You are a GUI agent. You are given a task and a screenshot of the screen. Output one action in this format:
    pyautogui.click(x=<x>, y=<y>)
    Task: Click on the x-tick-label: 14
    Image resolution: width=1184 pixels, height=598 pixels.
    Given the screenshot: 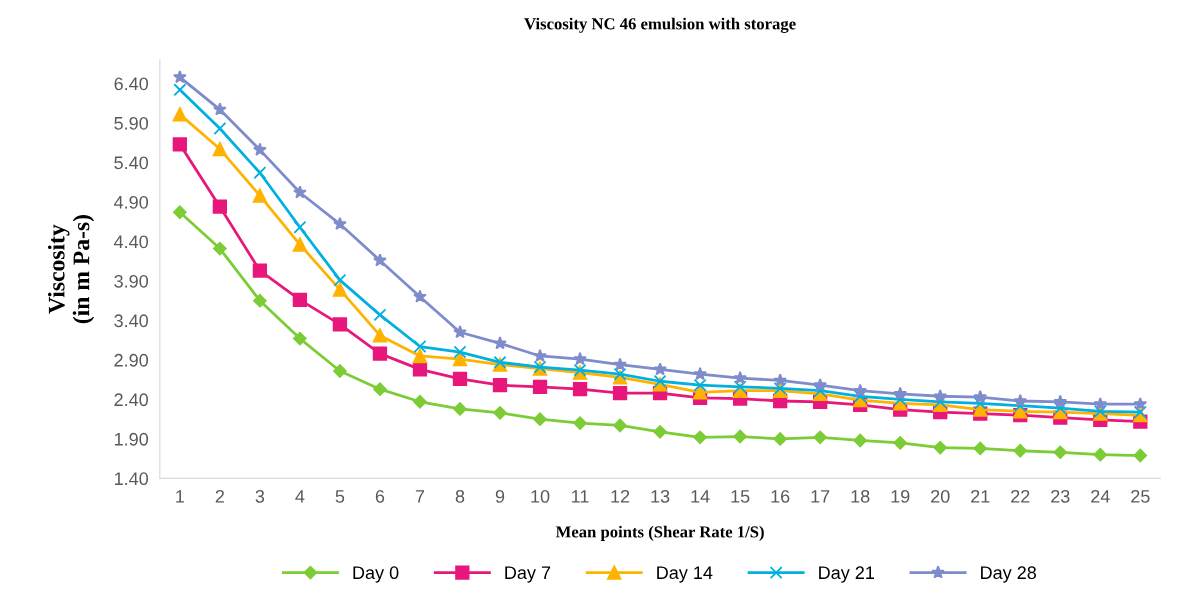 What is the action you would take?
    pyautogui.click(x=700, y=496)
    